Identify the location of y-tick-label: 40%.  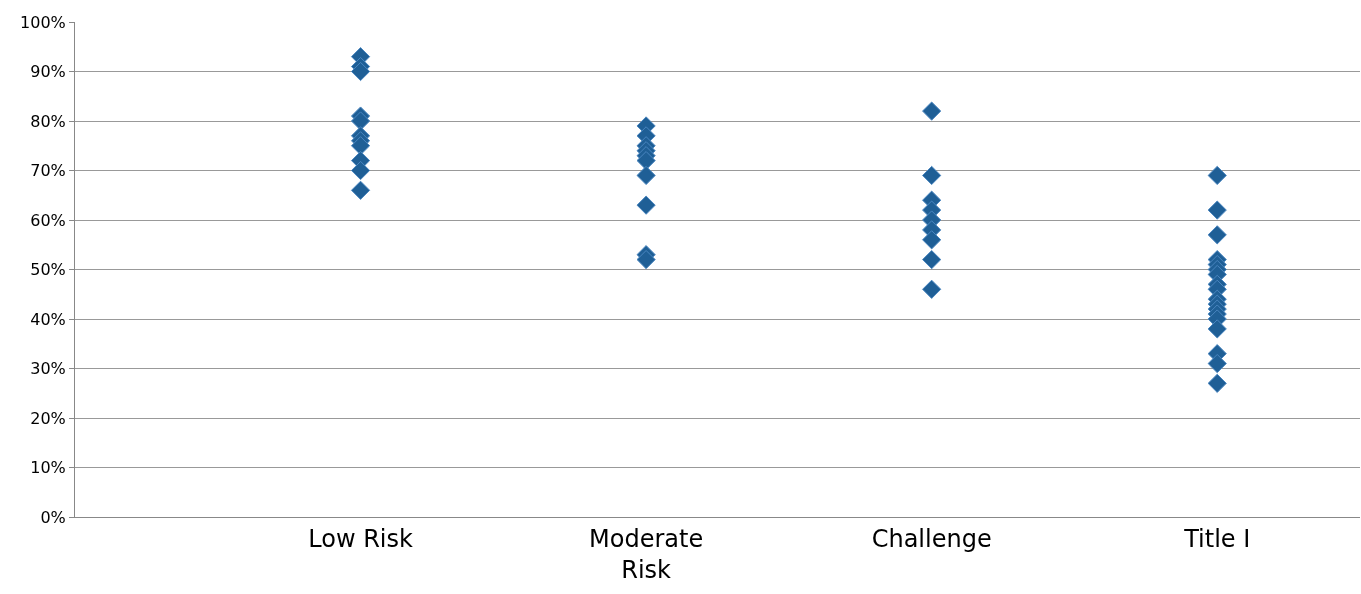
(48, 319).